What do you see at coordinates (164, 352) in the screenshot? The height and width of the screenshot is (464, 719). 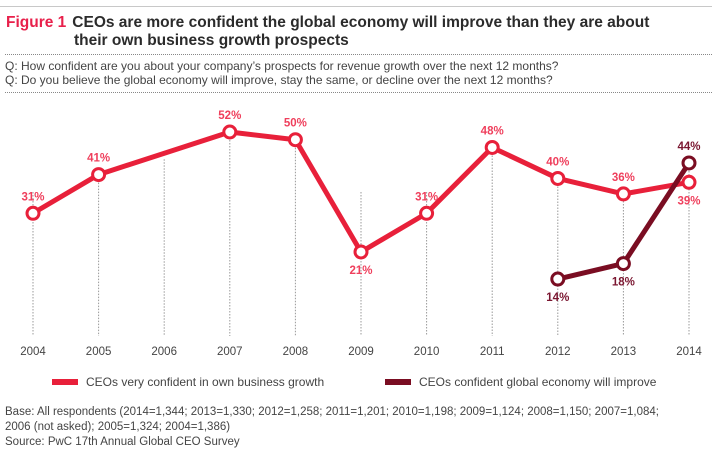 I see `x-tick-label-2006: 2006` at bounding box center [164, 352].